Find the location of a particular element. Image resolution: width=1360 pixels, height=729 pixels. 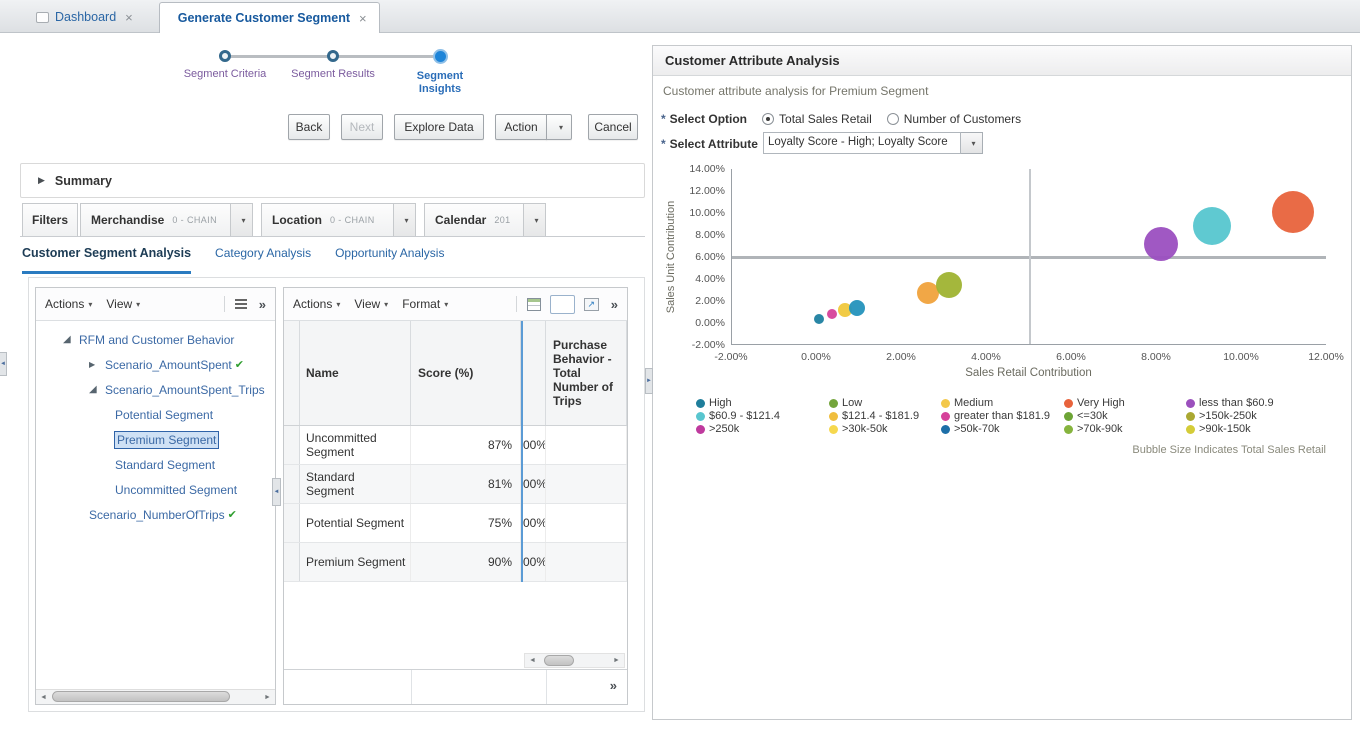

tree-item: Standard Segment is located at coordinates (155, 464).